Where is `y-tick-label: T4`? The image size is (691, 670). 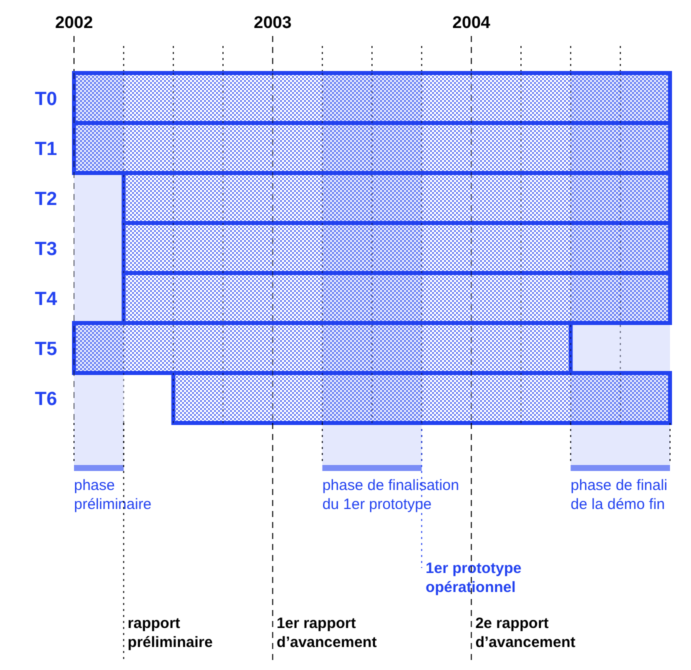
y-tick-label: T4 is located at coordinates (46, 299).